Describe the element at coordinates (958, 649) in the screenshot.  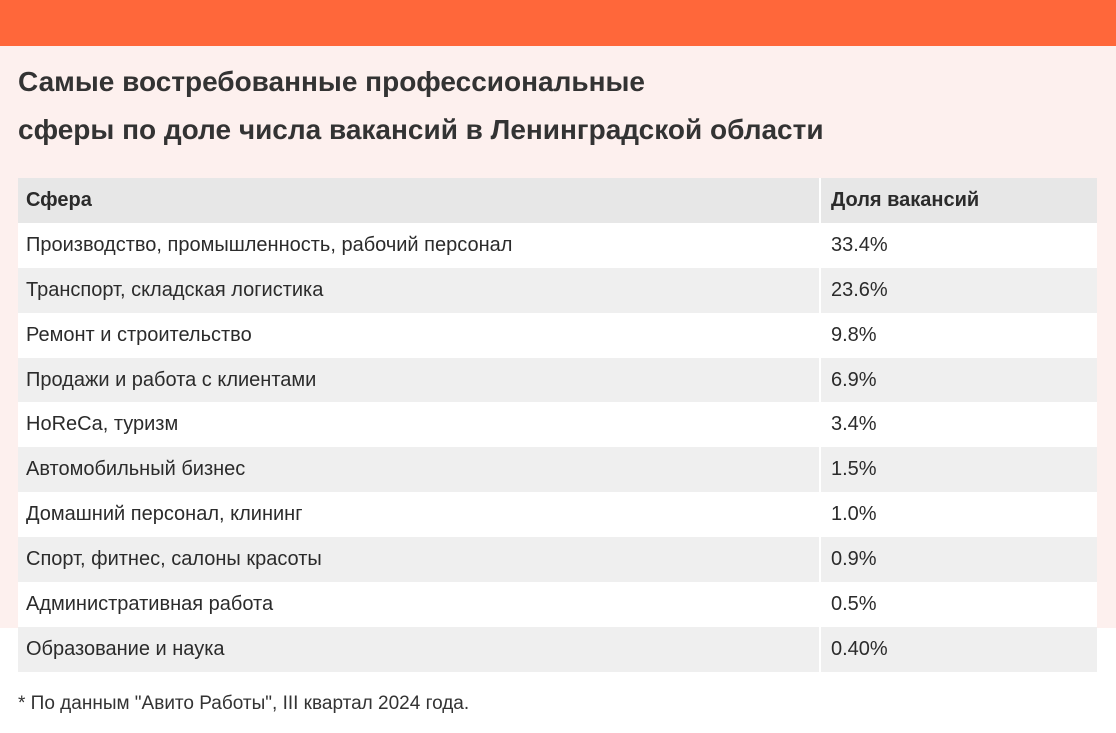
I see `share-cell: 0.40%` at that location.